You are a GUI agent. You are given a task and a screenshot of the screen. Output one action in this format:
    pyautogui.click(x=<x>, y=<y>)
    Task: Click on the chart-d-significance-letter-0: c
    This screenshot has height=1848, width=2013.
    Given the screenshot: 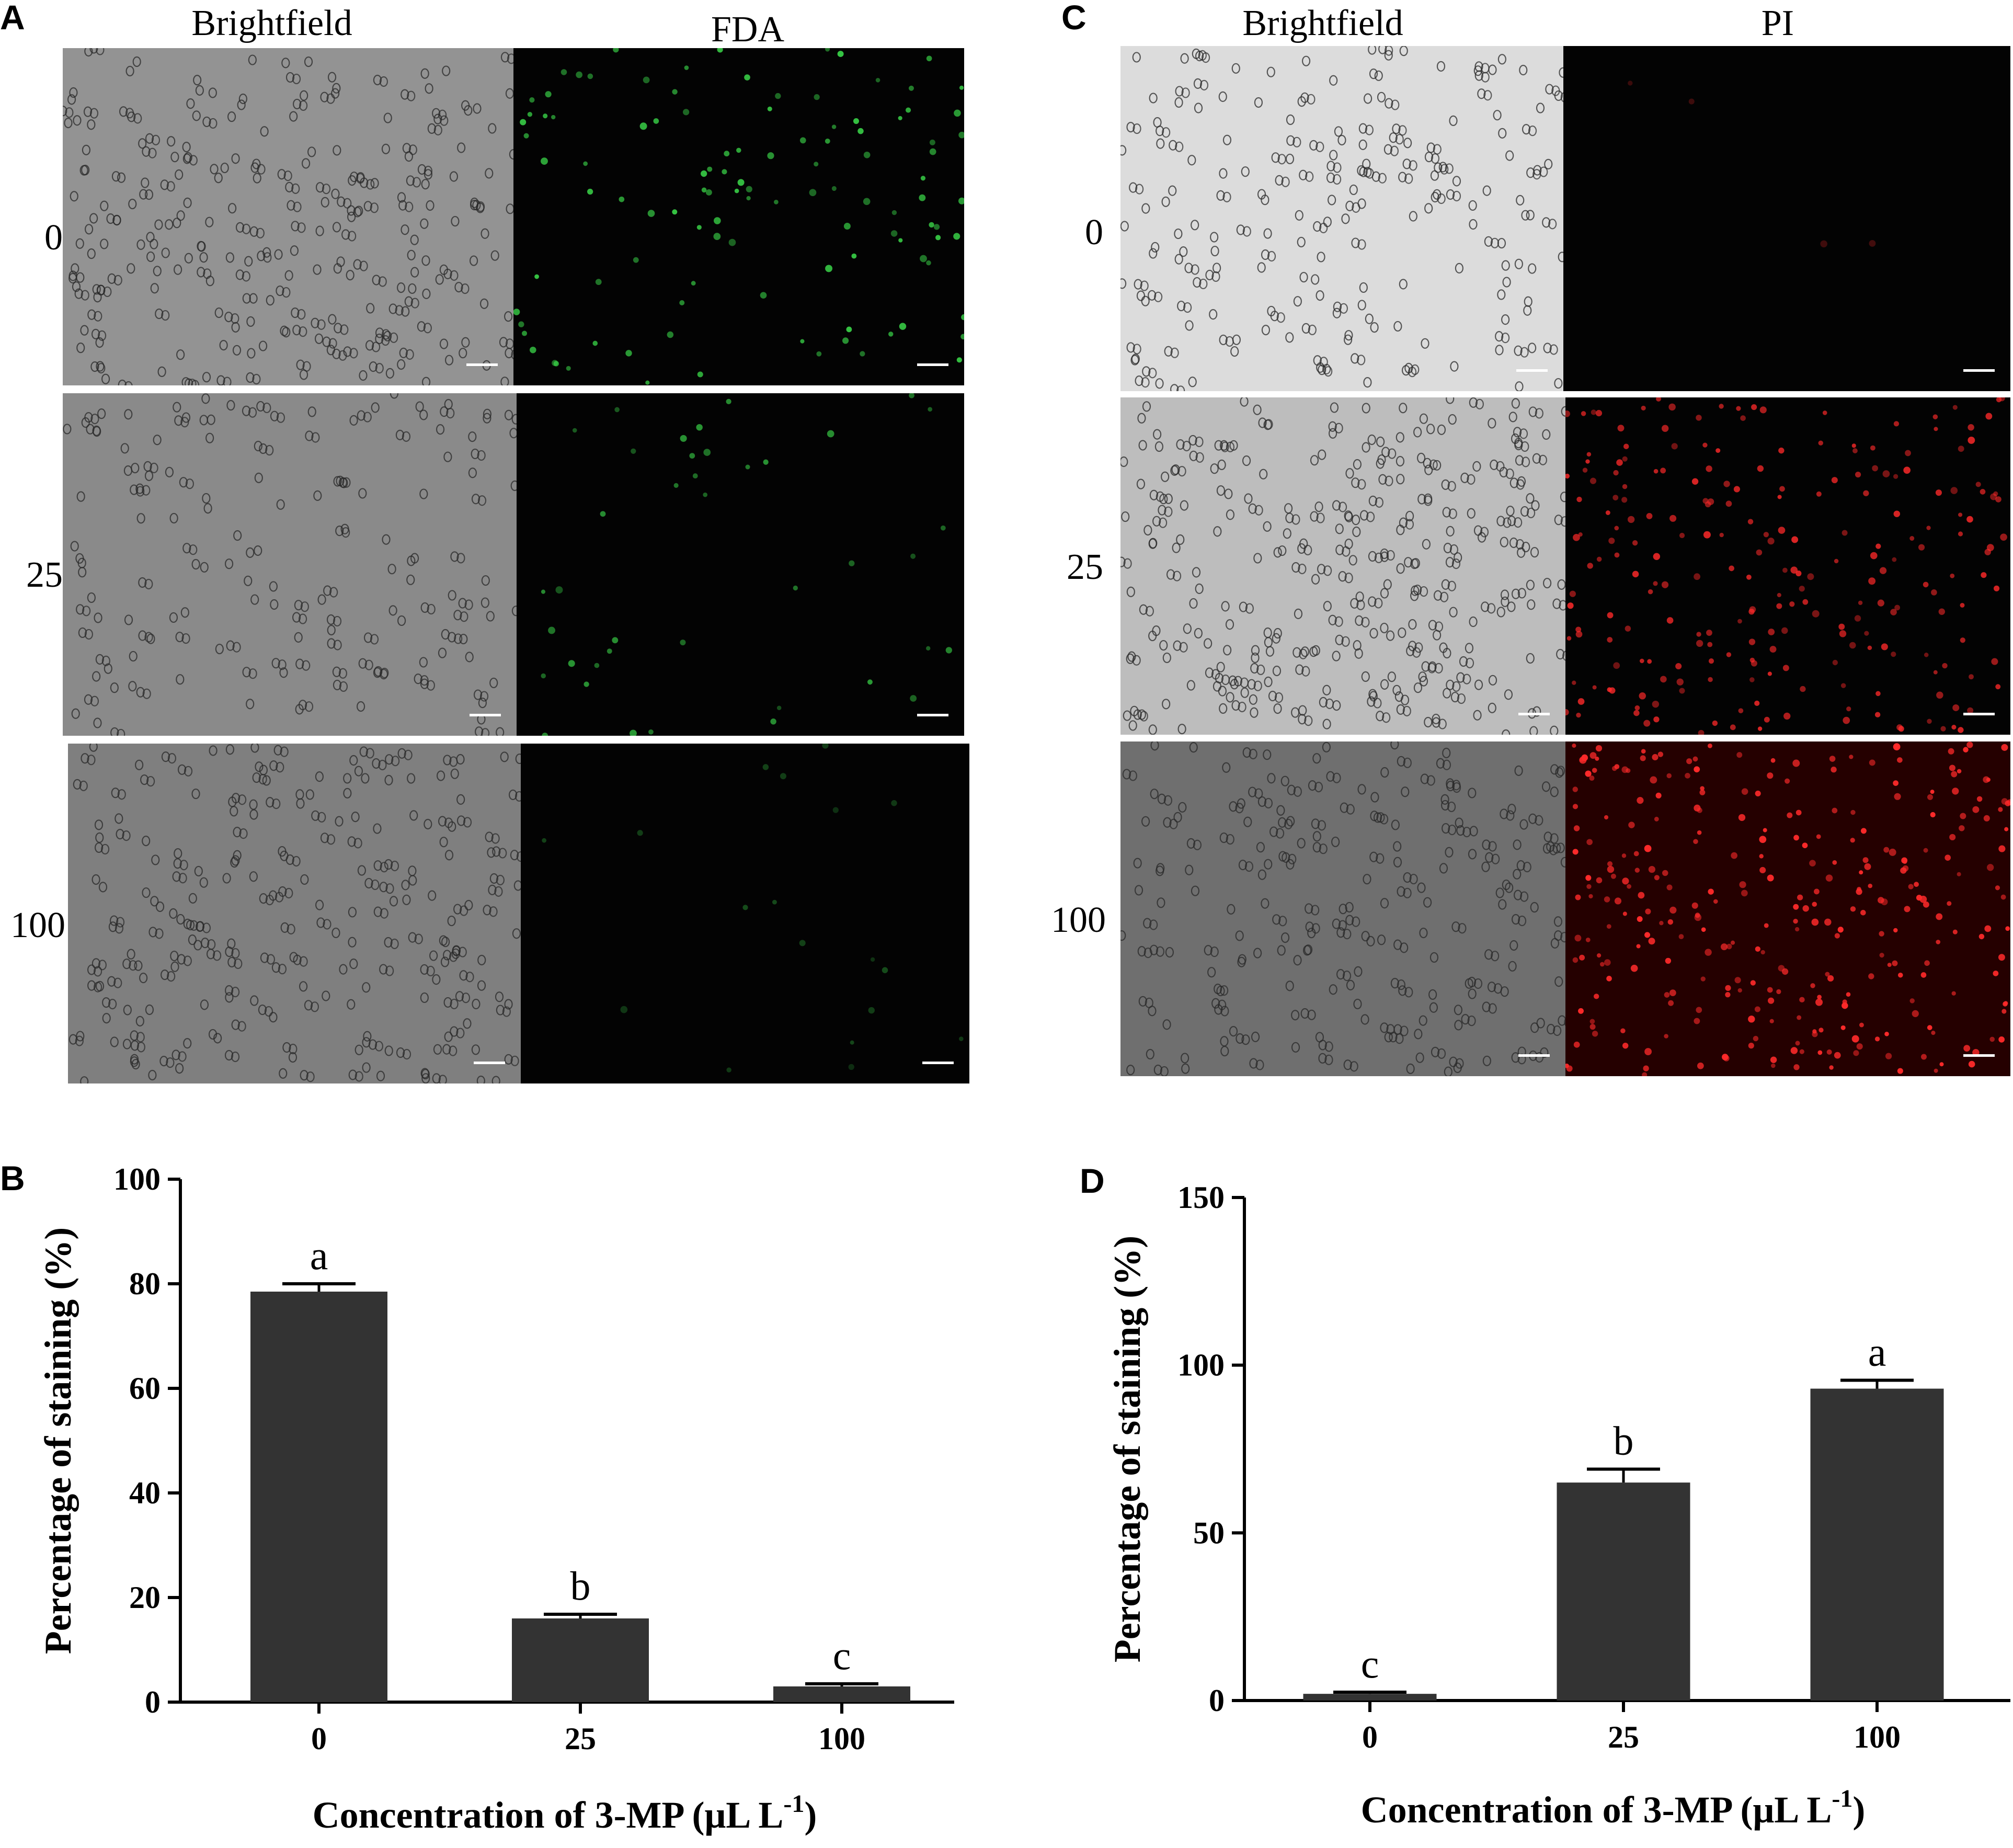 What is the action you would take?
    pyautogui.click(x=1370, y=1664)
    